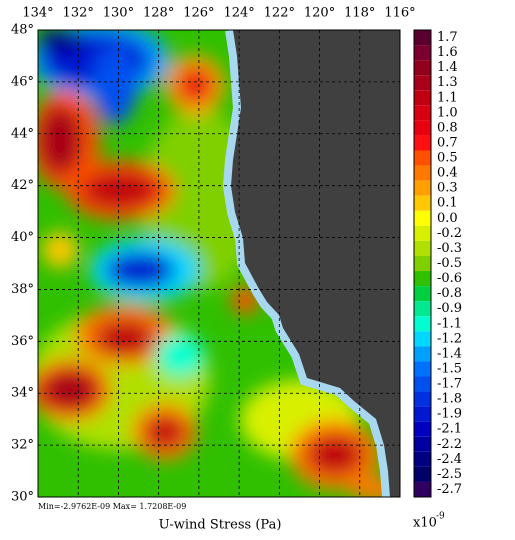  I want to click on colorbar-label: 0.1, so click(447, 203).